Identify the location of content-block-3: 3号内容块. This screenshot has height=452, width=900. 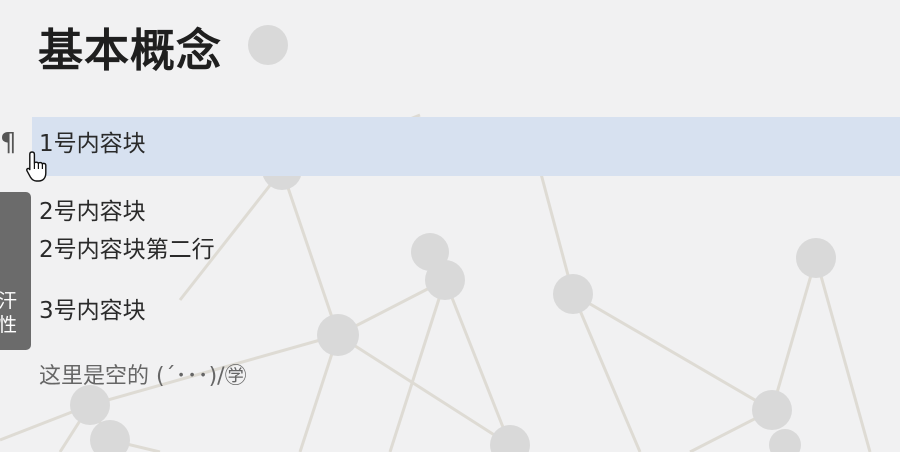
(92, 311).